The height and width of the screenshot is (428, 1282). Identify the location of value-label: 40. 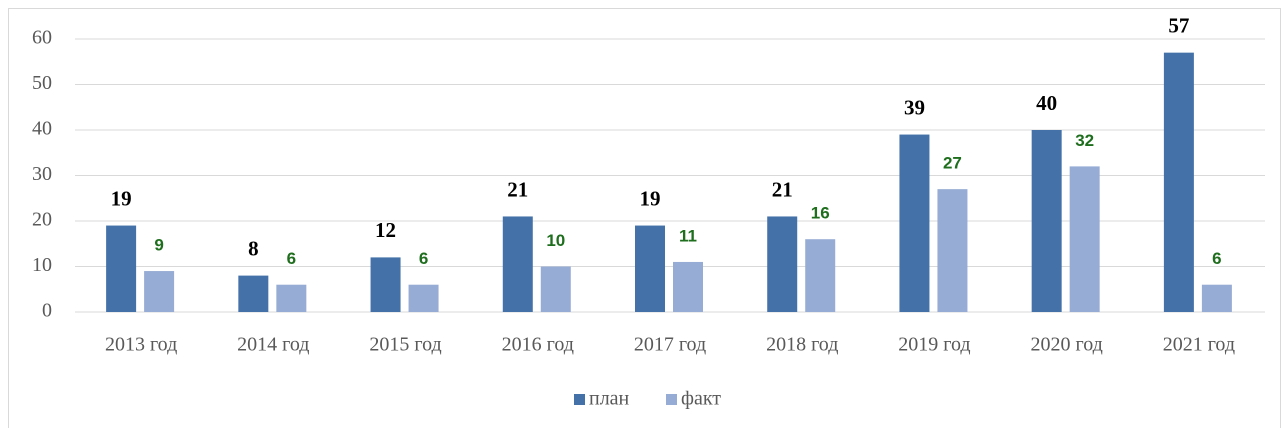
(1046, 103).